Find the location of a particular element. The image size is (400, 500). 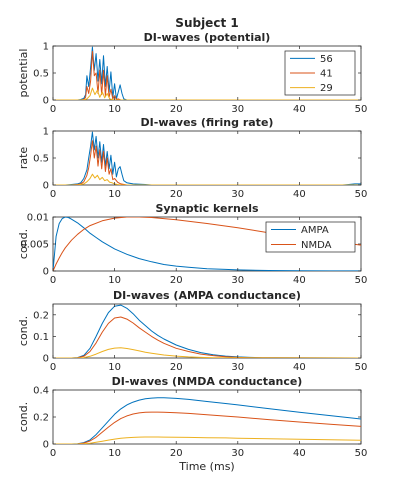

legend-label-nmda: NMDA is located at coordinates (316, 245).